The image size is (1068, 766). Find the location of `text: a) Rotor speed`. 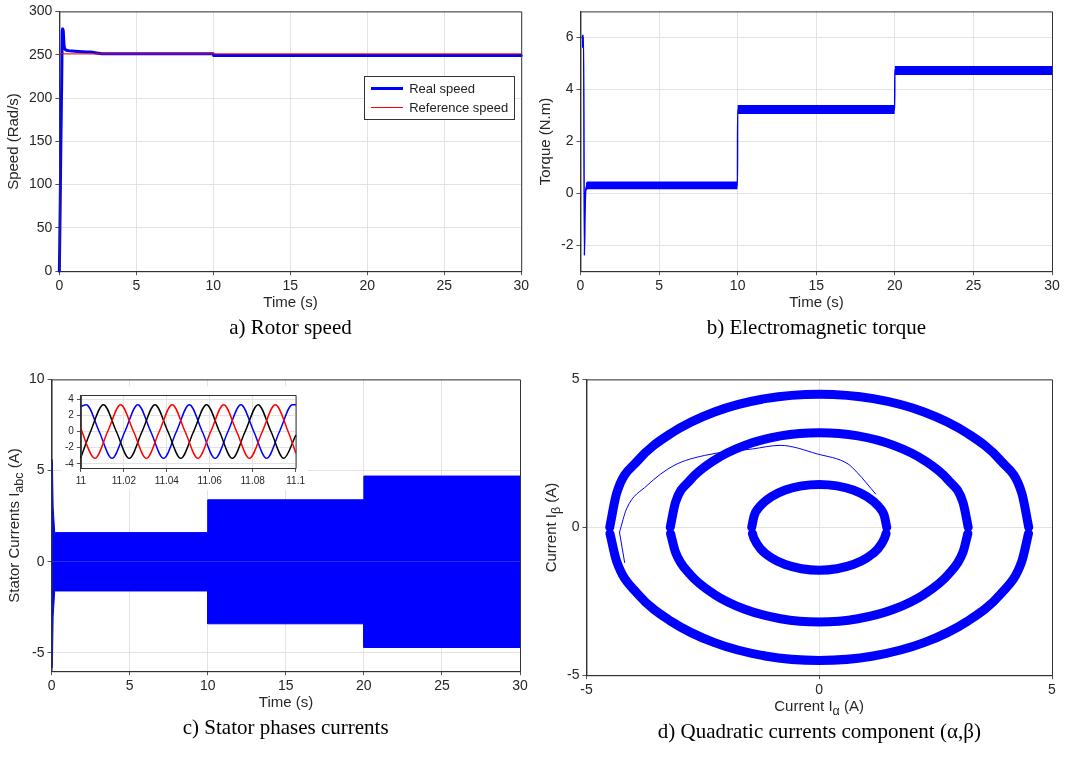

text: a) Rotor speed is located at coordinates (290, 328).